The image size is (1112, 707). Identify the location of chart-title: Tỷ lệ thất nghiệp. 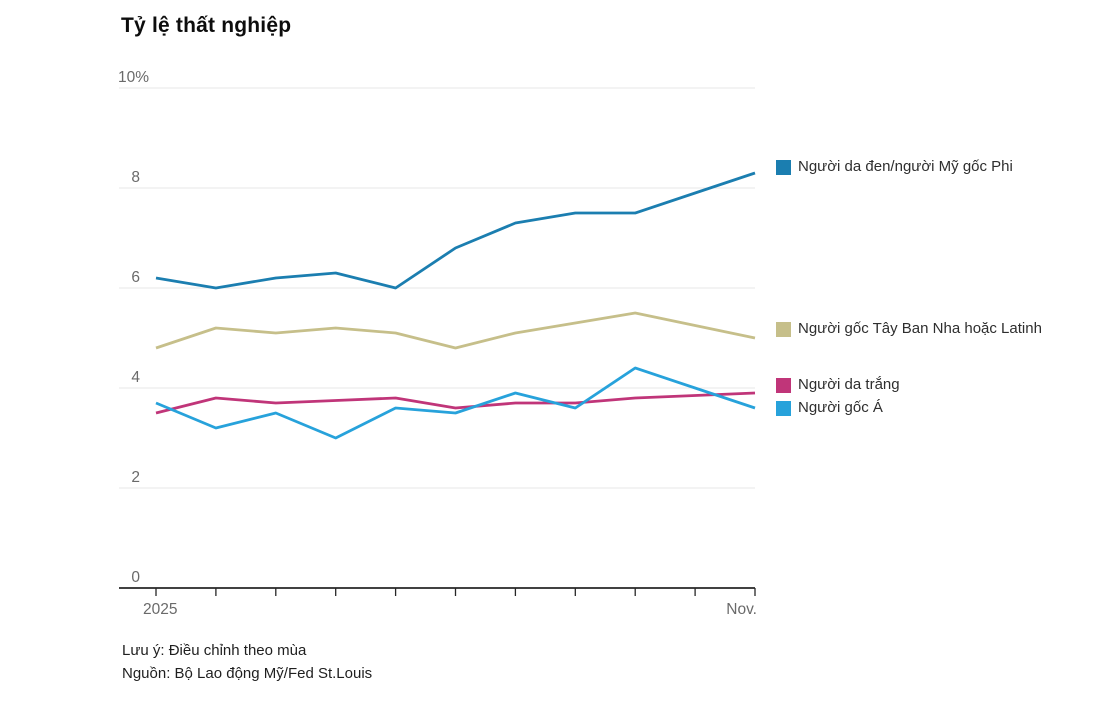
(206, 25).